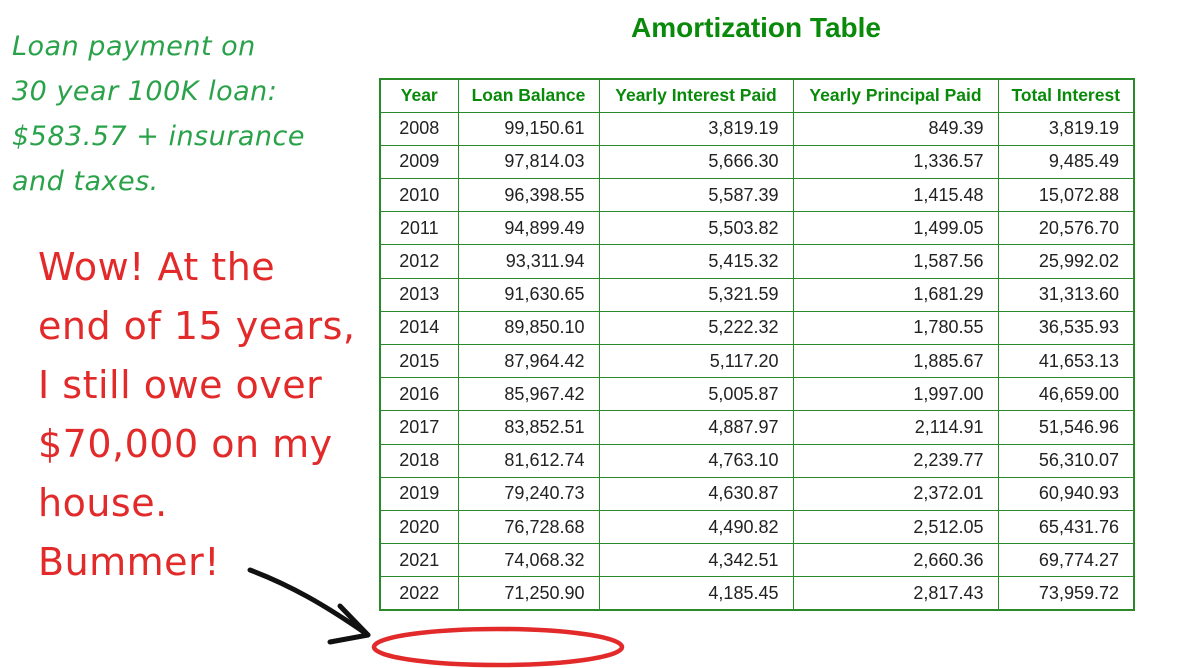  What do you see at coordinates (895, 162) in the screenshot?
I see `yearly-principal-cell: 1,336.57` at bounding box center [895, 162].